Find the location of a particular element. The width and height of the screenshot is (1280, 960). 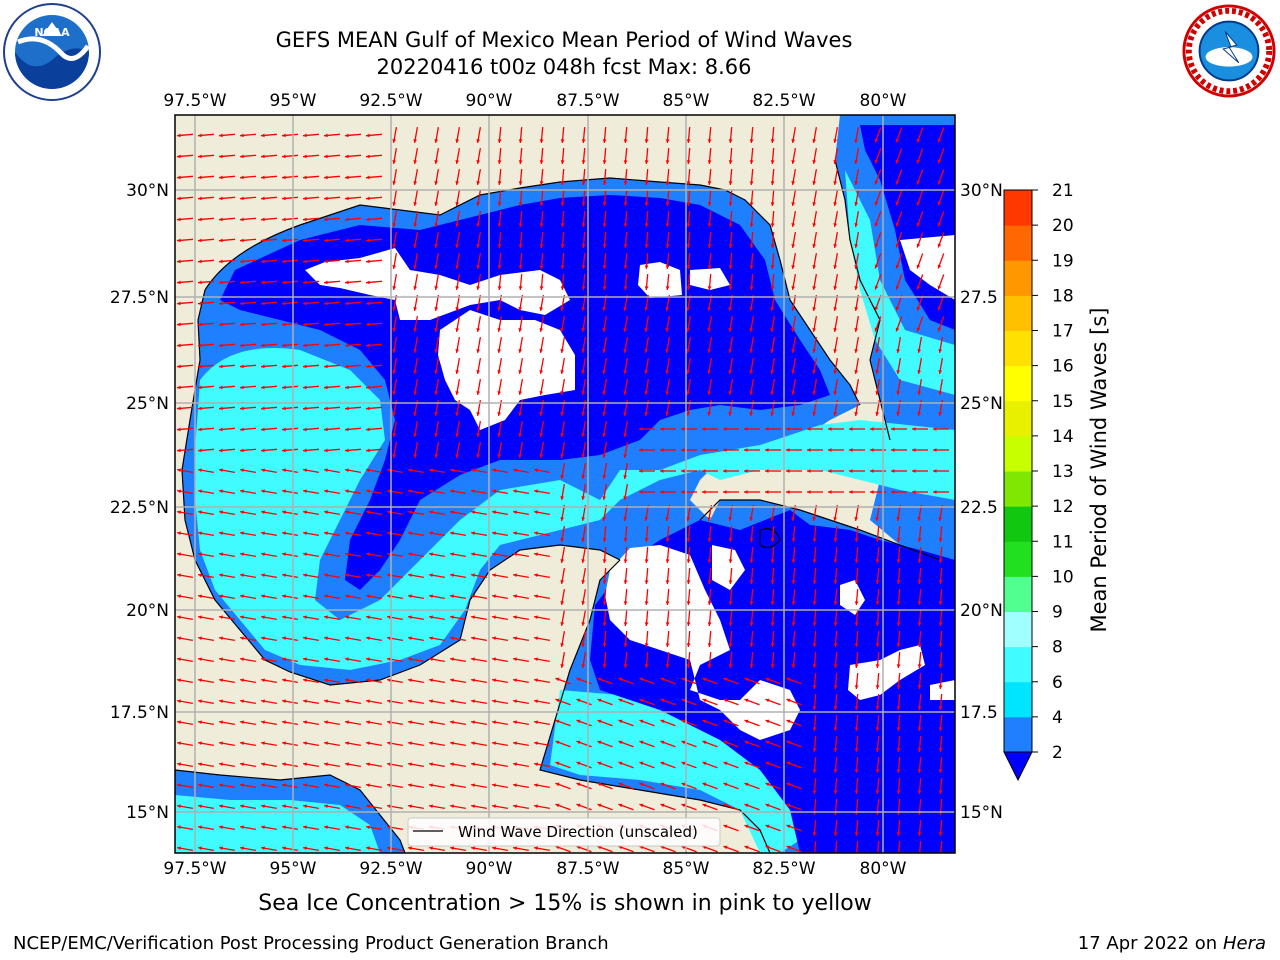

colorbar-segment is located at coordinates (1018, 629).